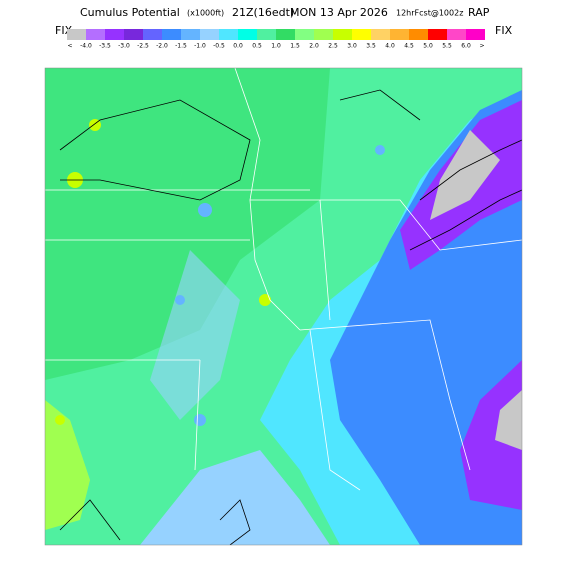  Describe the element at coordinates (200, 46) in the screenshot. I see `color-label: -1.0` at that location.